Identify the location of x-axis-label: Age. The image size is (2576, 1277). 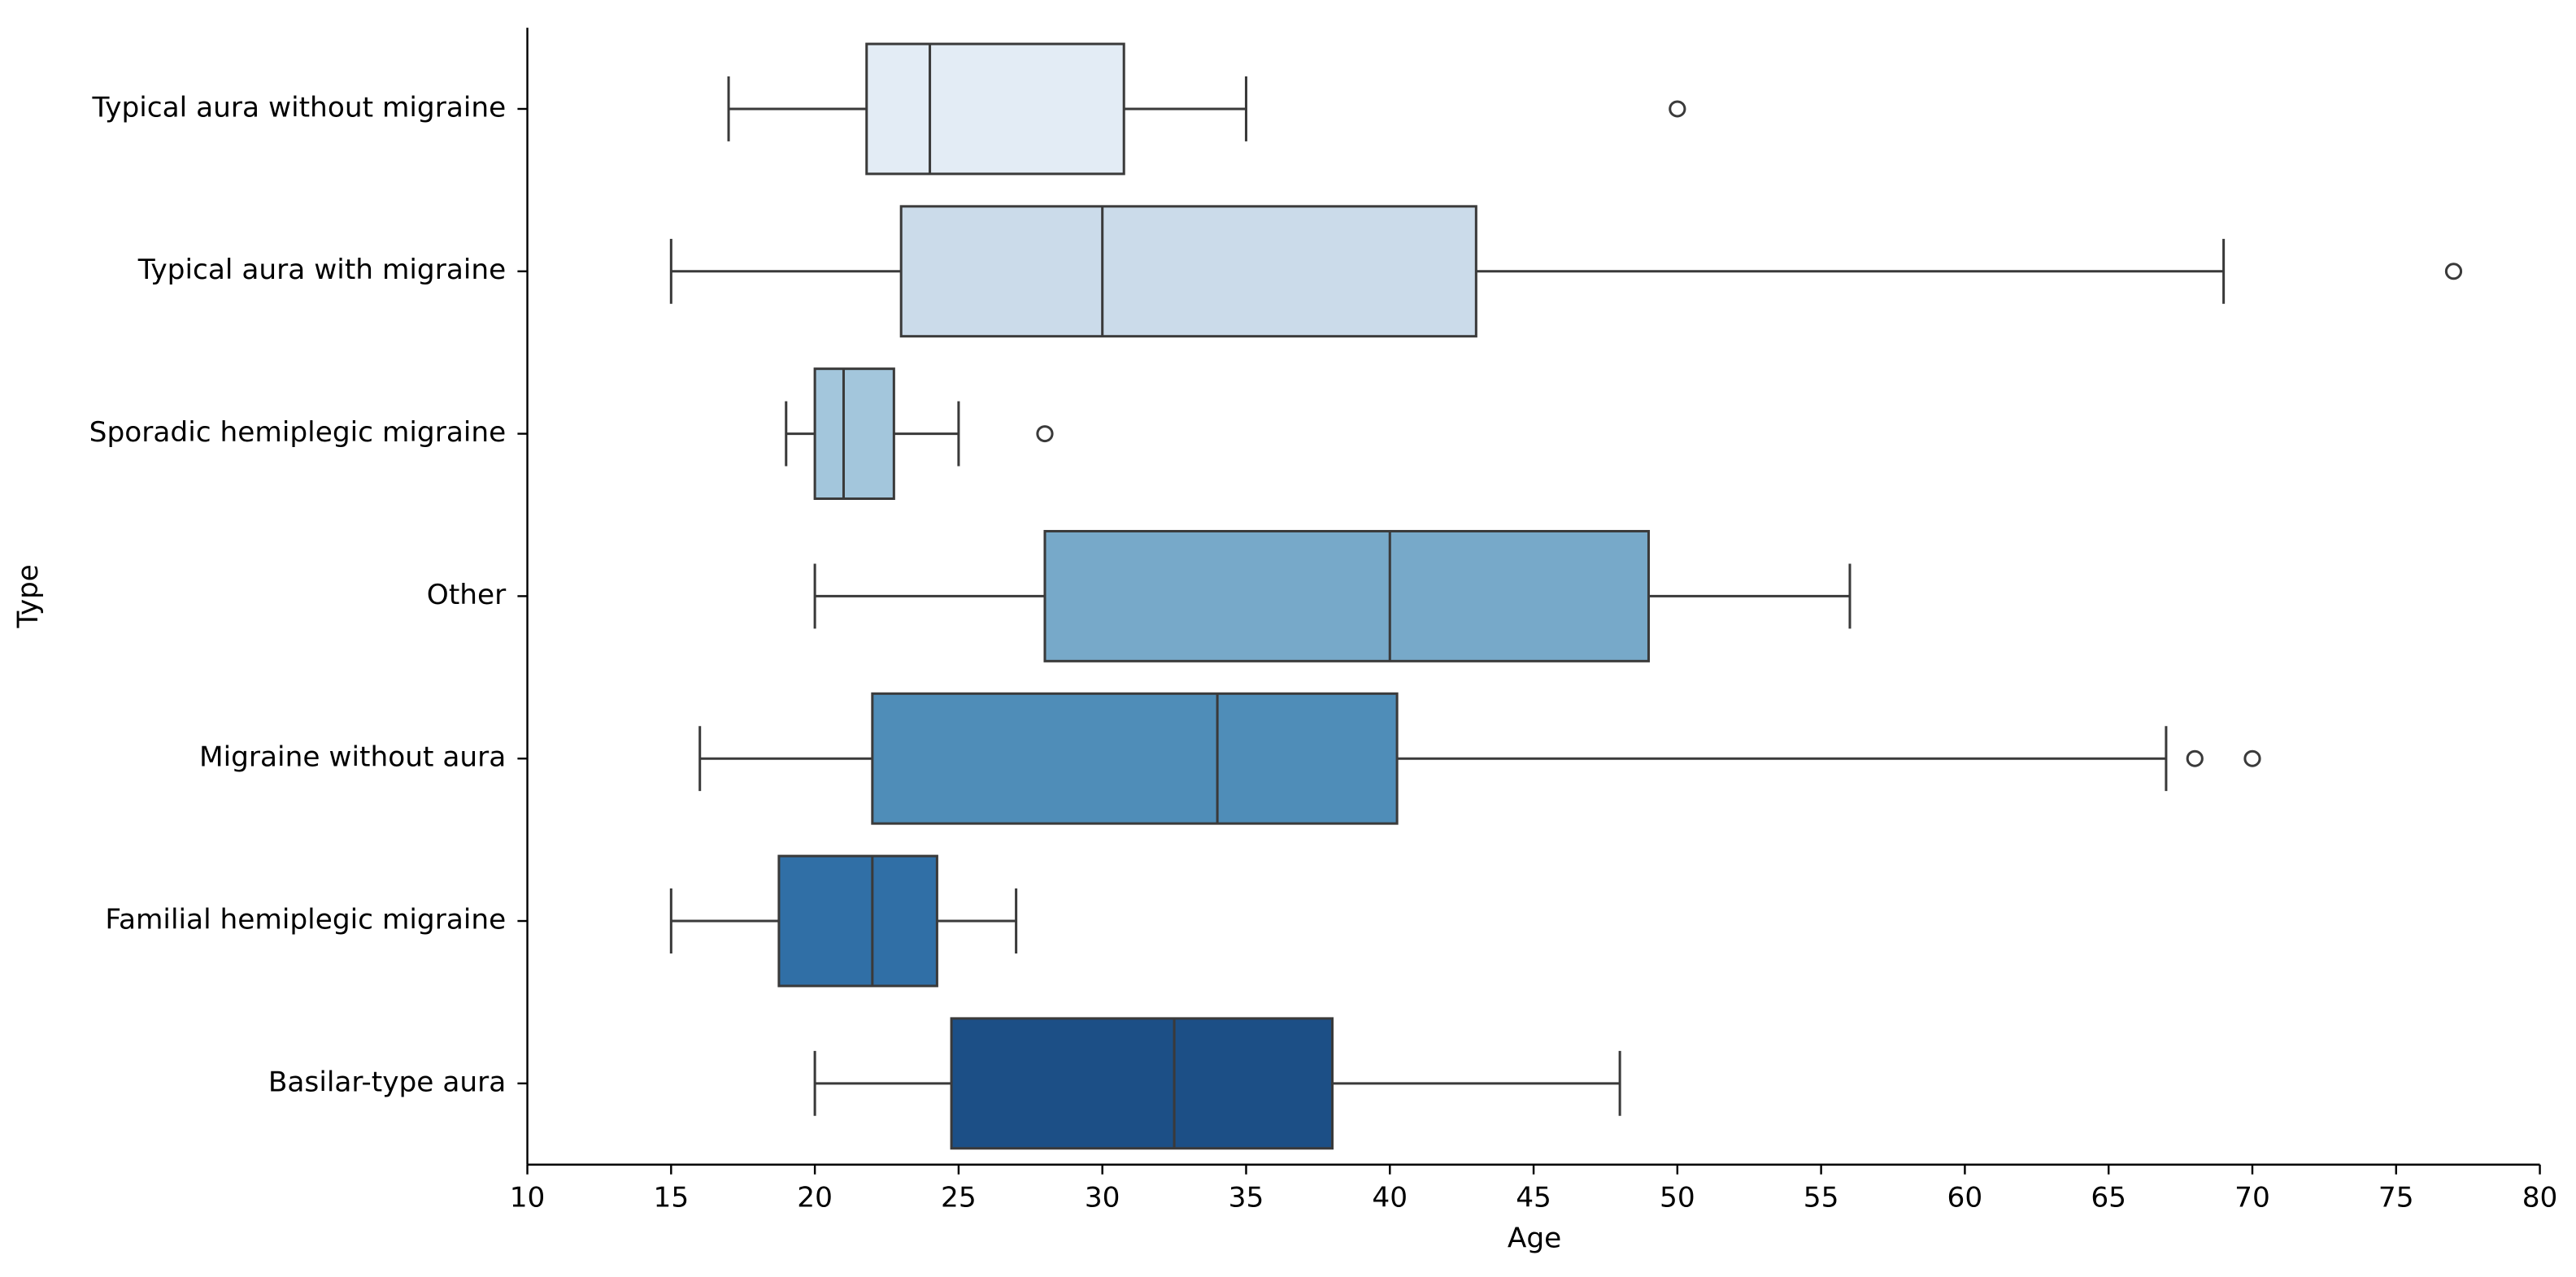
(1535, 1239).